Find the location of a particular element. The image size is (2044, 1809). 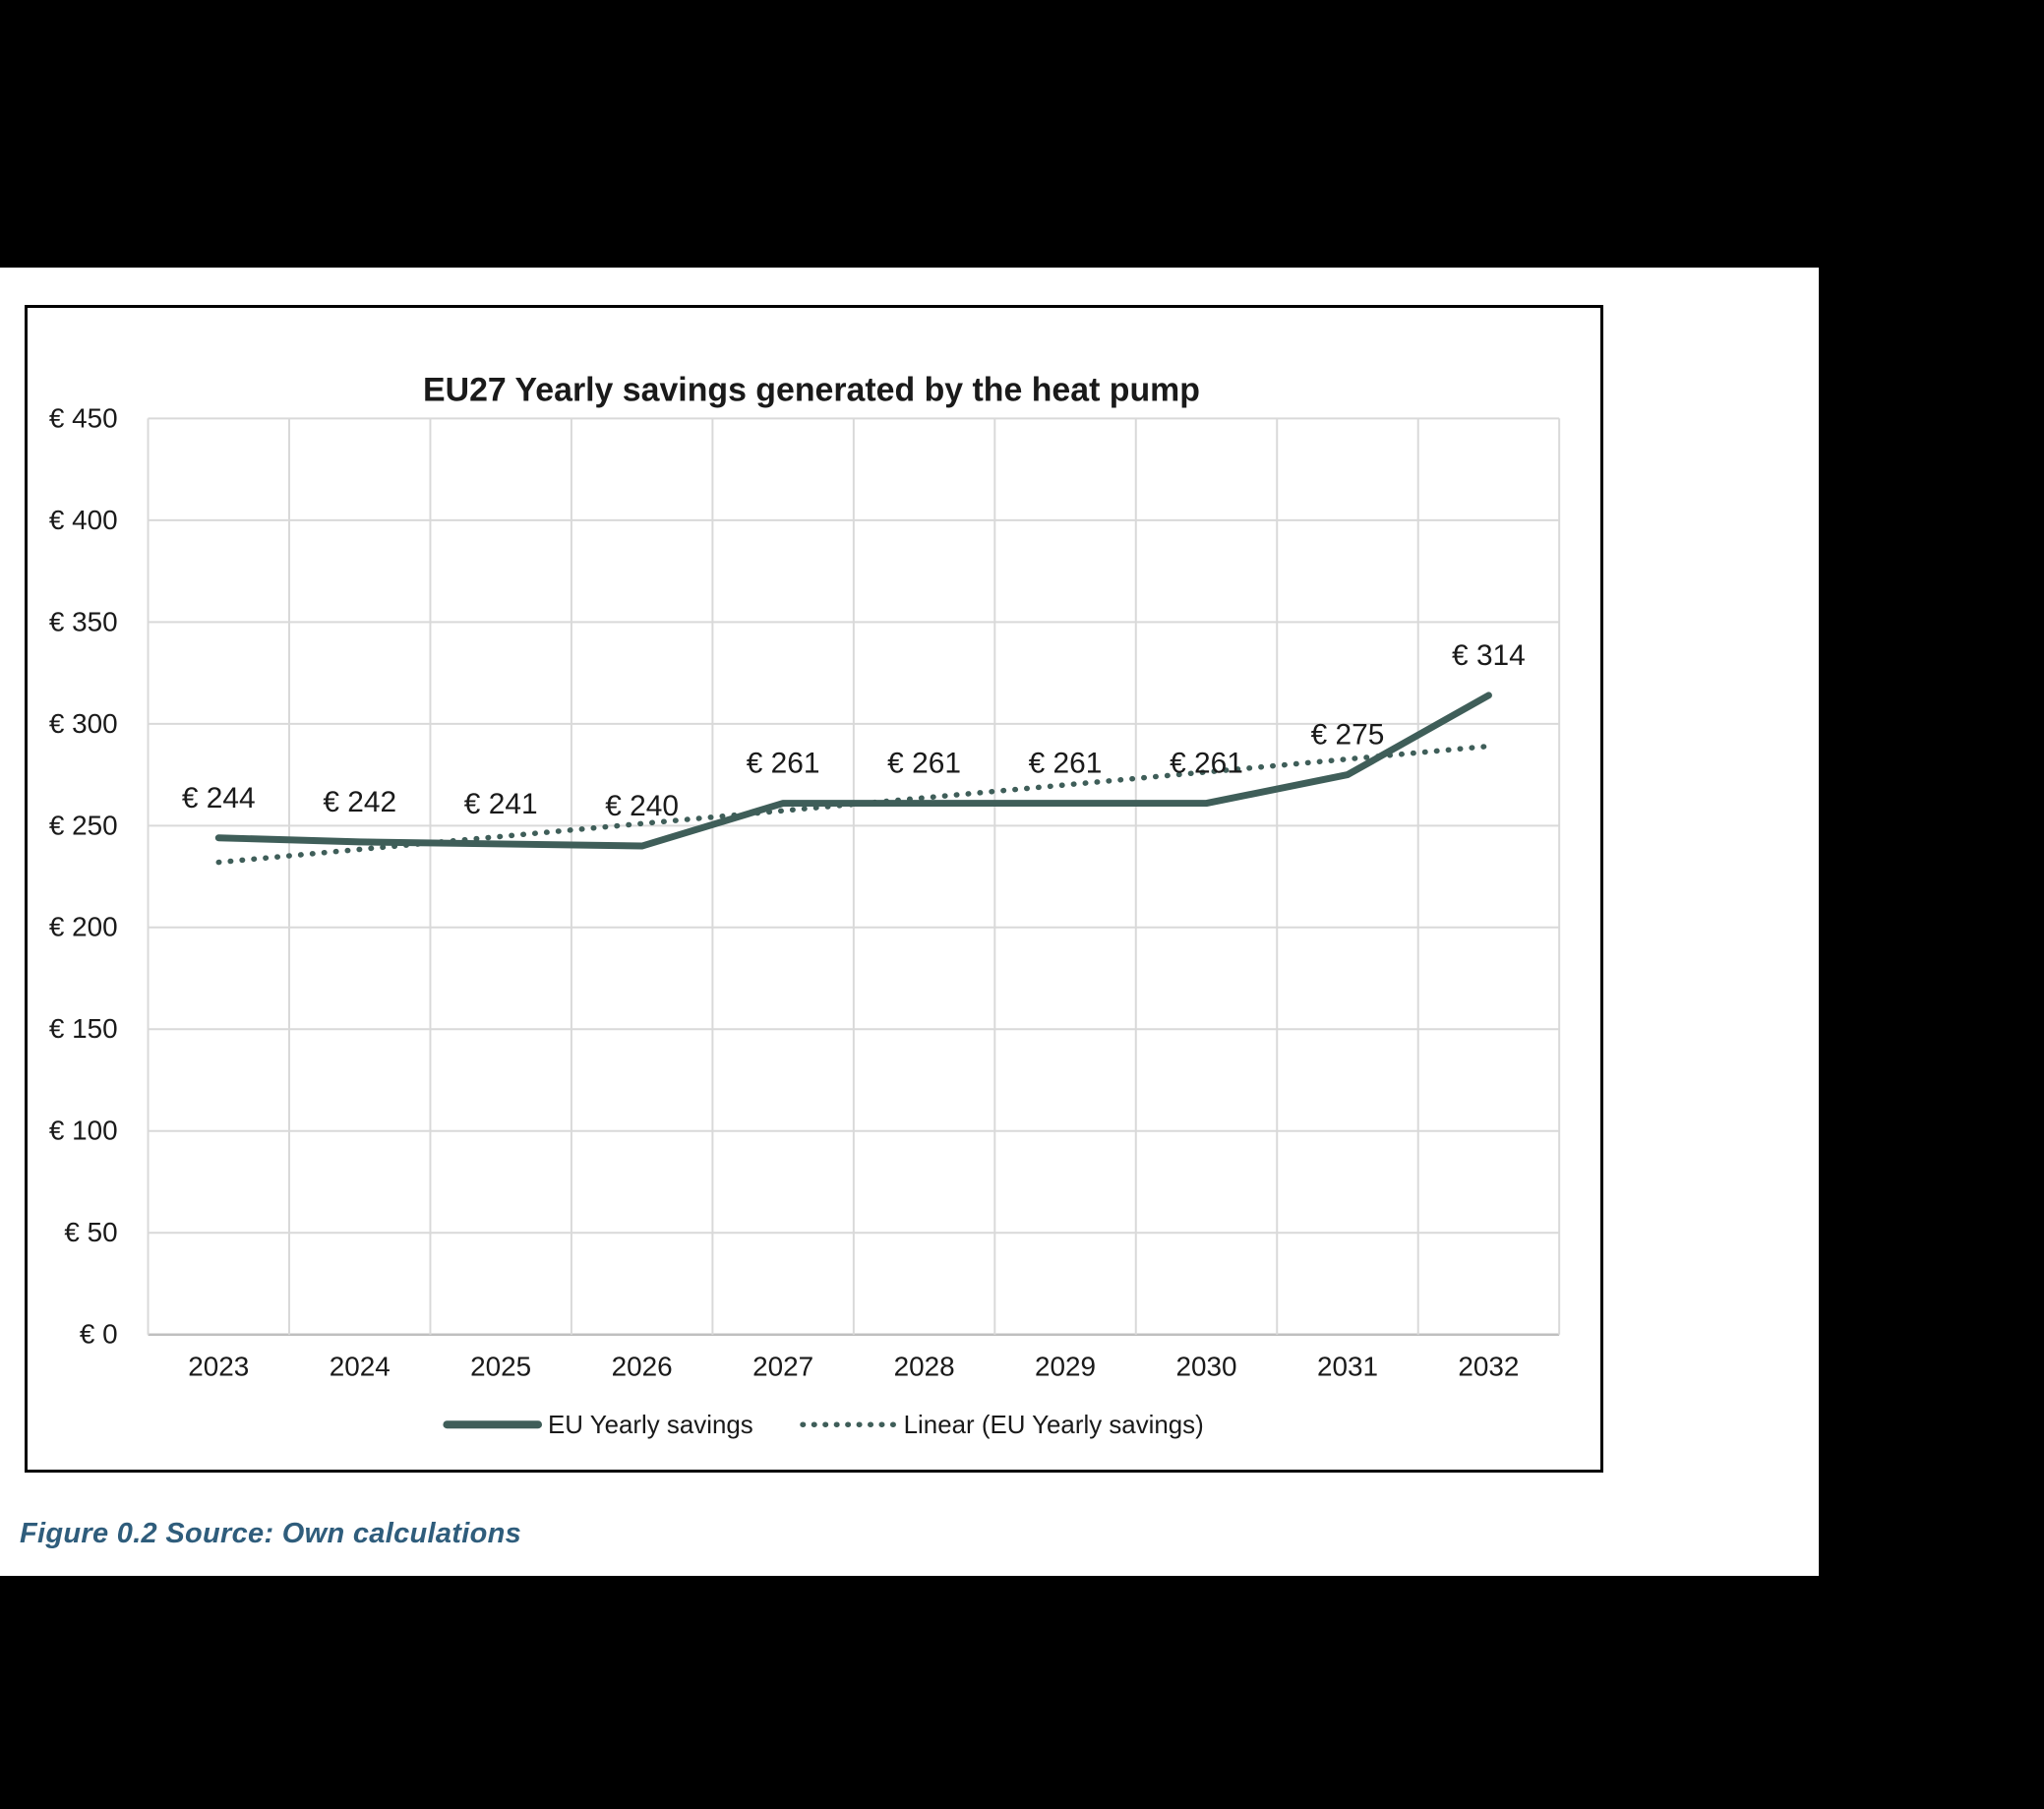

x-axis-tick-label: 2026 is located at coordinates (642, 1367).